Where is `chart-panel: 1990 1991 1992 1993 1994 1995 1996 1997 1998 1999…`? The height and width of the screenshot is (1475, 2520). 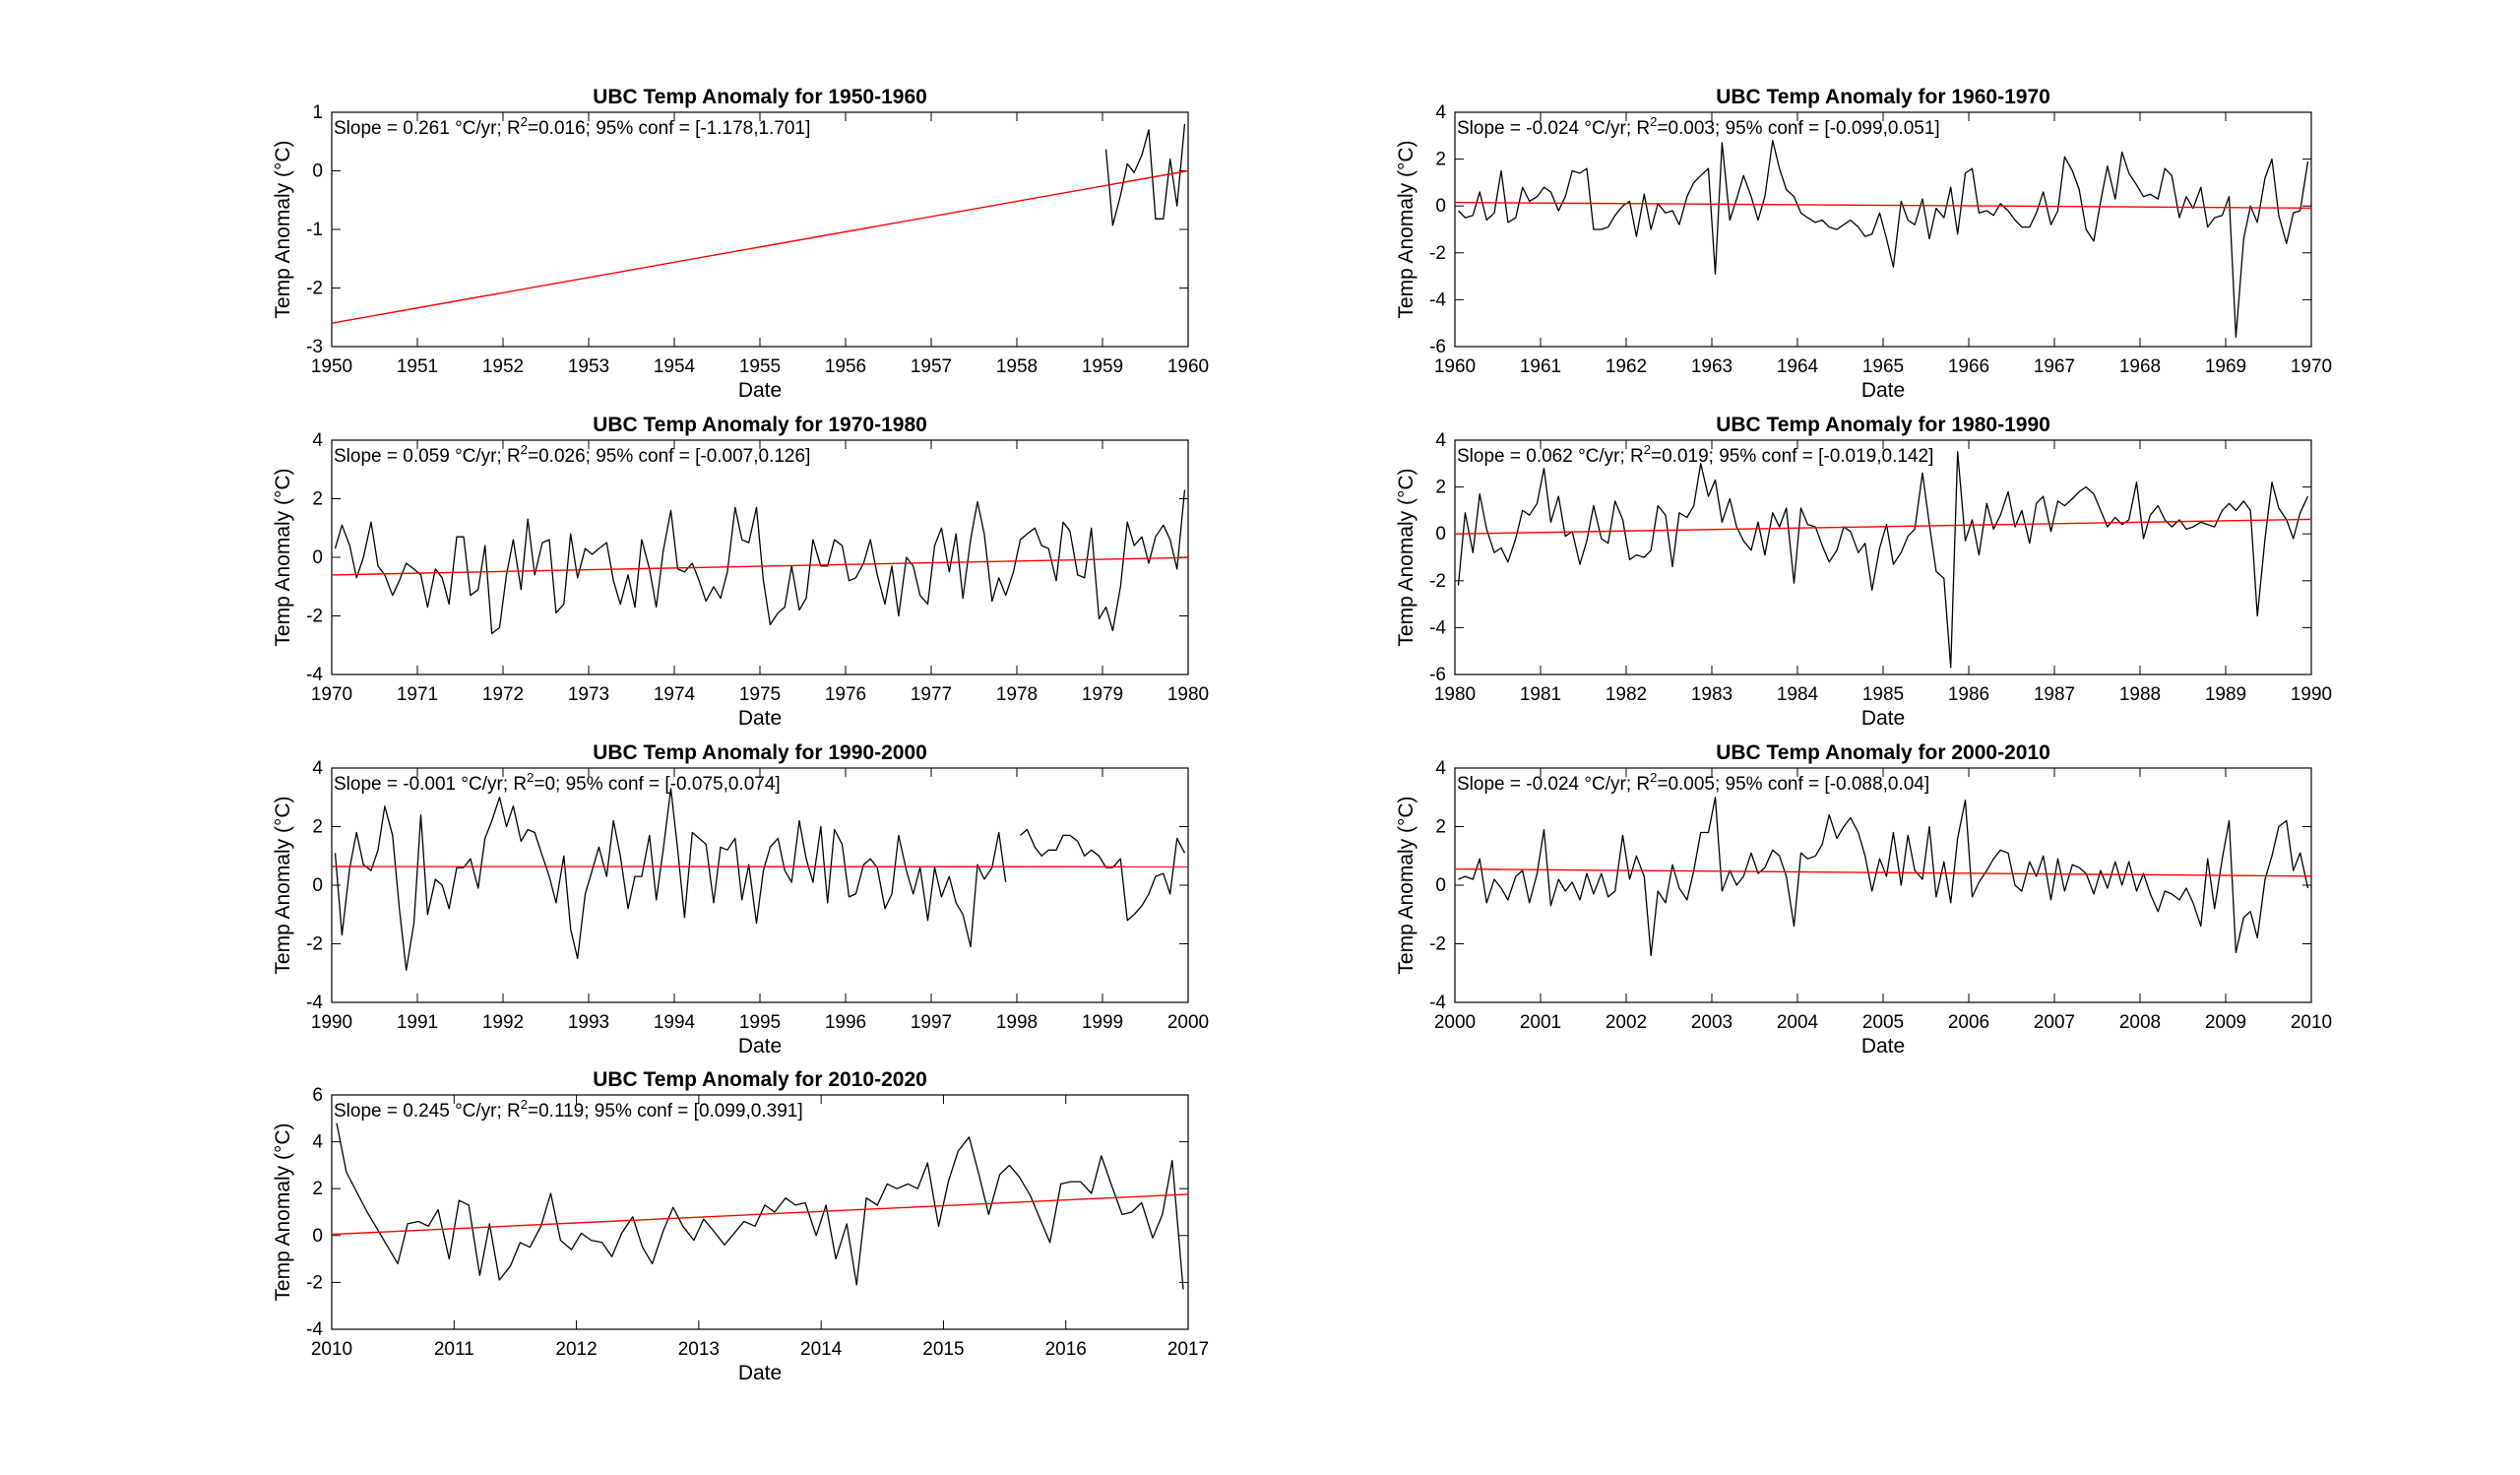
chart-panel: 1990 1991 1992 1993 1994 1995 1996 1997 1998 1999… is located at coordinates (740, 899).